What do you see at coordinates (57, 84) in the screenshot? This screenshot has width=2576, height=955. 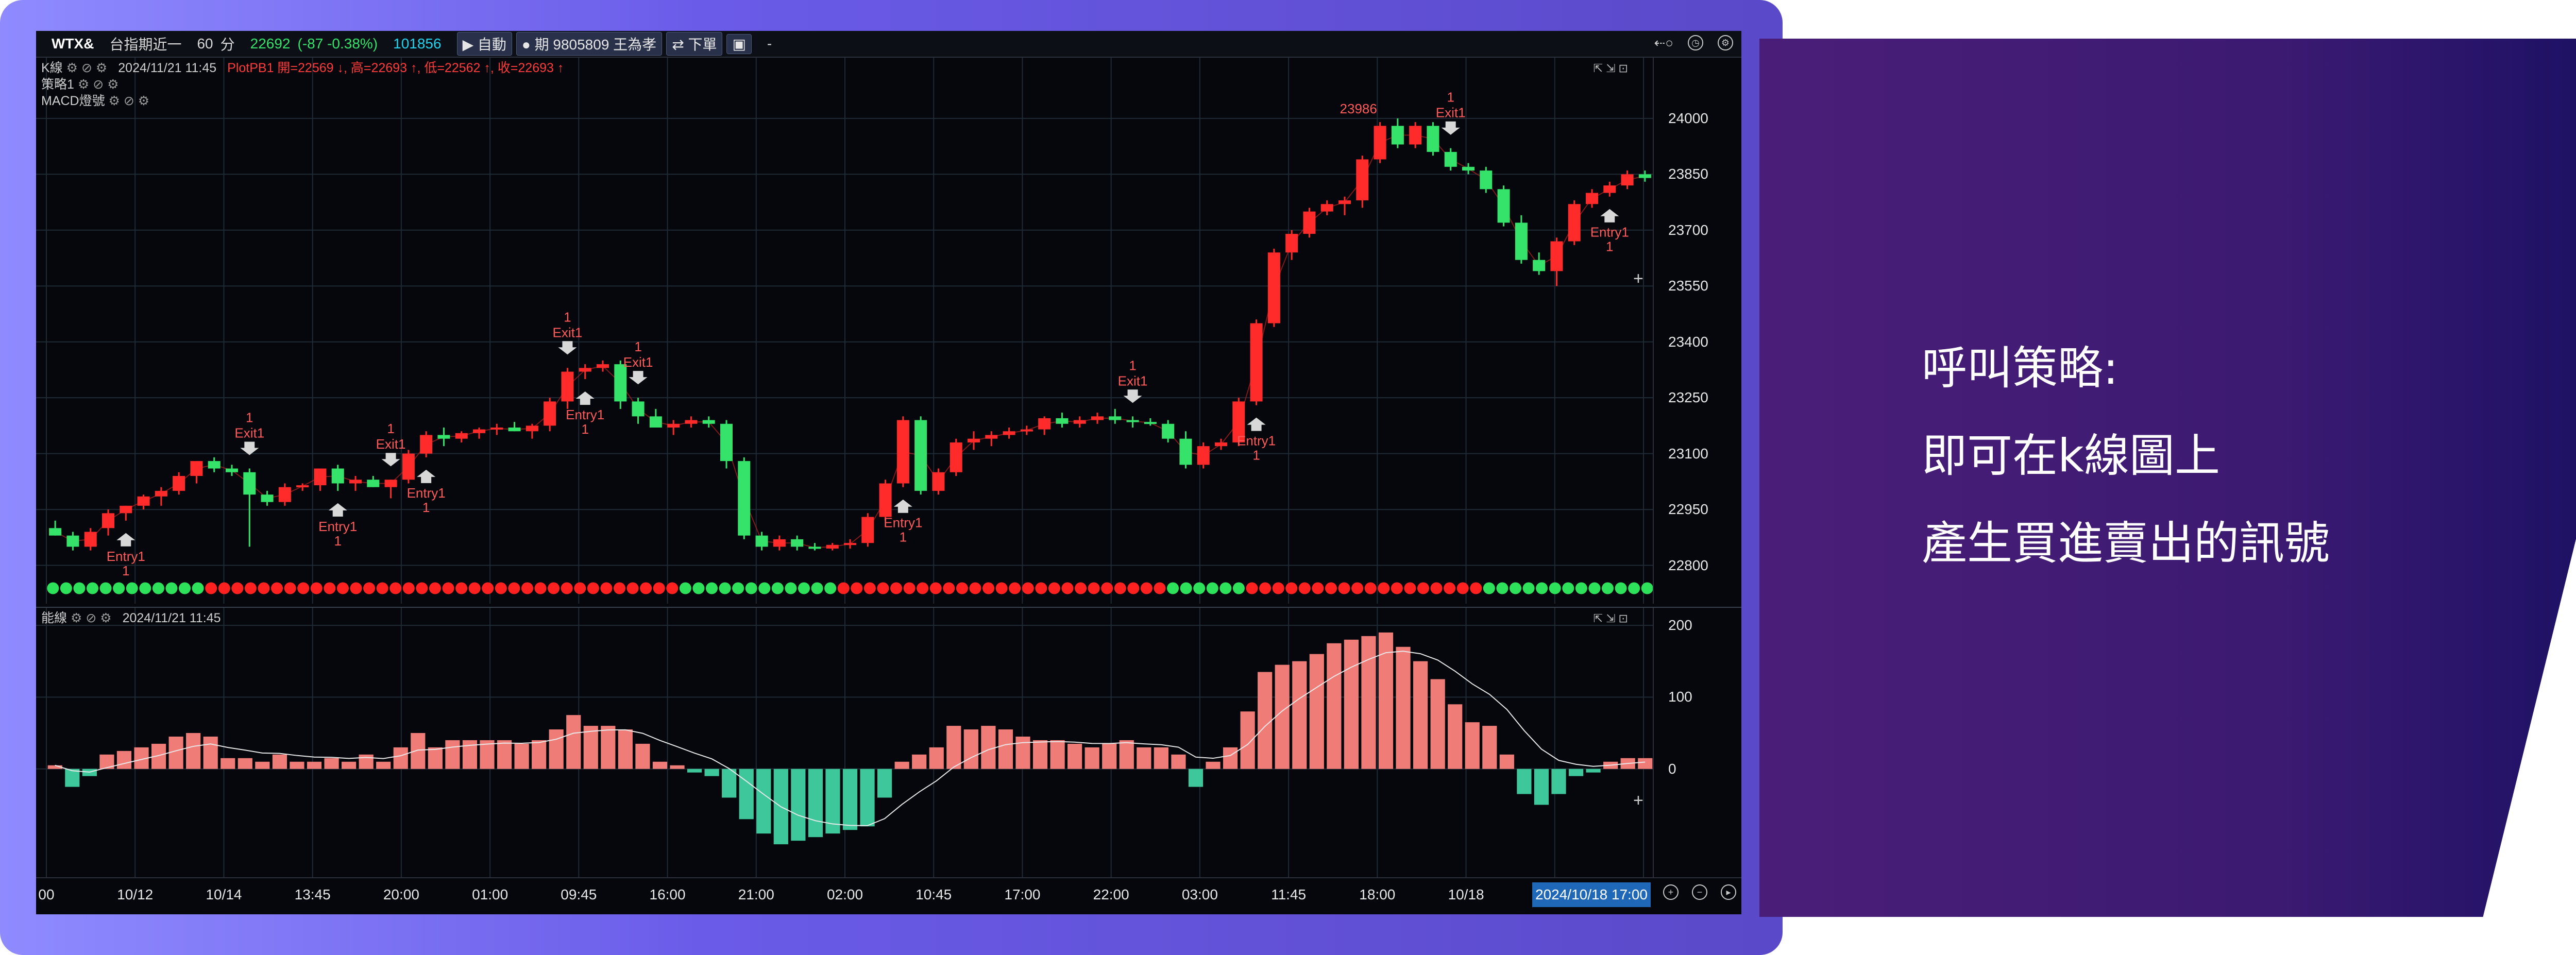 I see `legend-strategy: 策略1` at bounding box center [57, 84].